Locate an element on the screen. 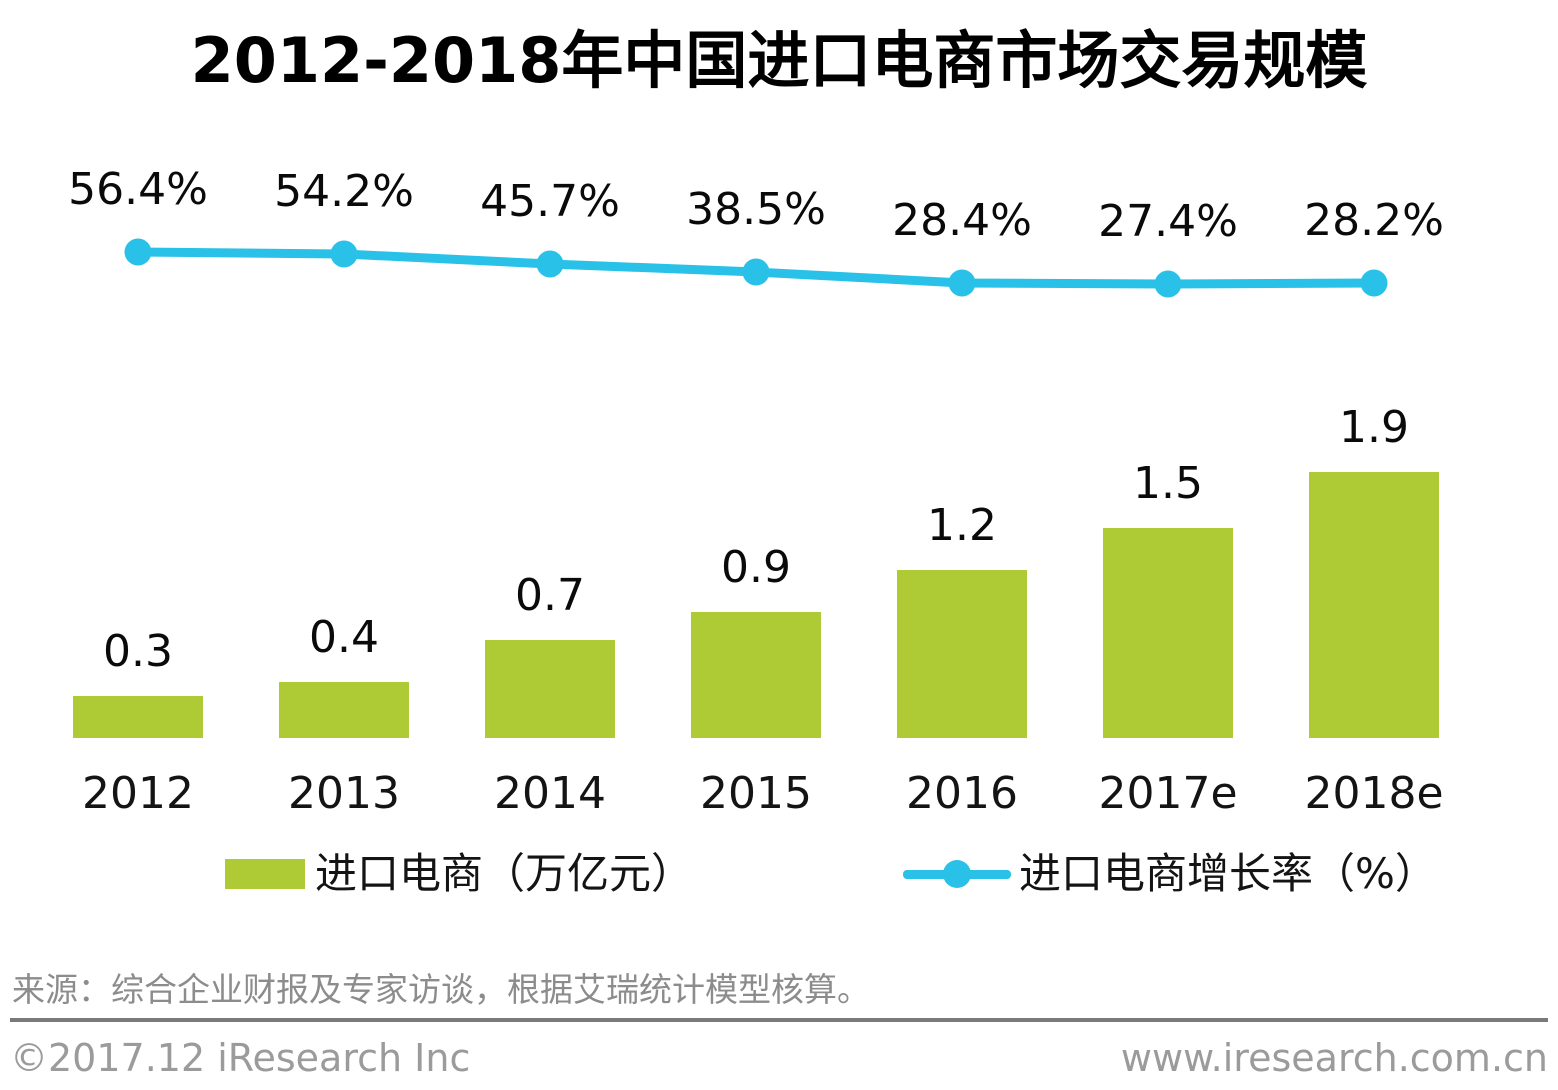 This screenshot has height=1090, width=1558. website-link: www.iresearch.com.cn is located at coordinates (1334, 1058).